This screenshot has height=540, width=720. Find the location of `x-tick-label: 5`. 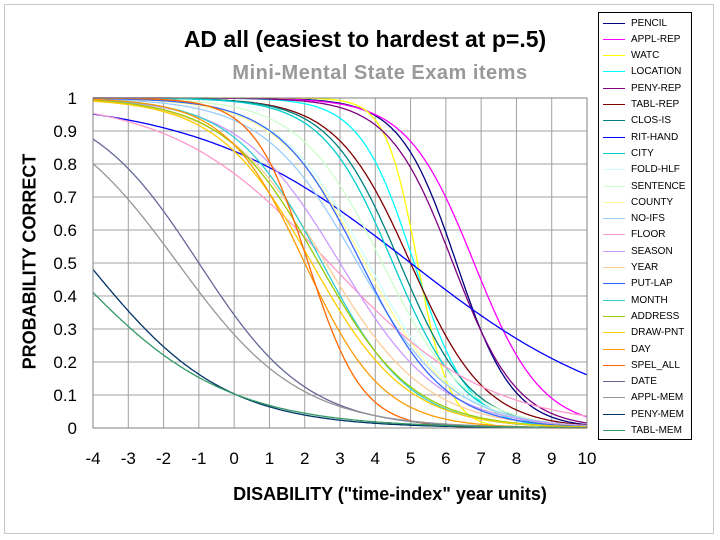

x-tick-label: 5 is located at coordinates (410, 458).